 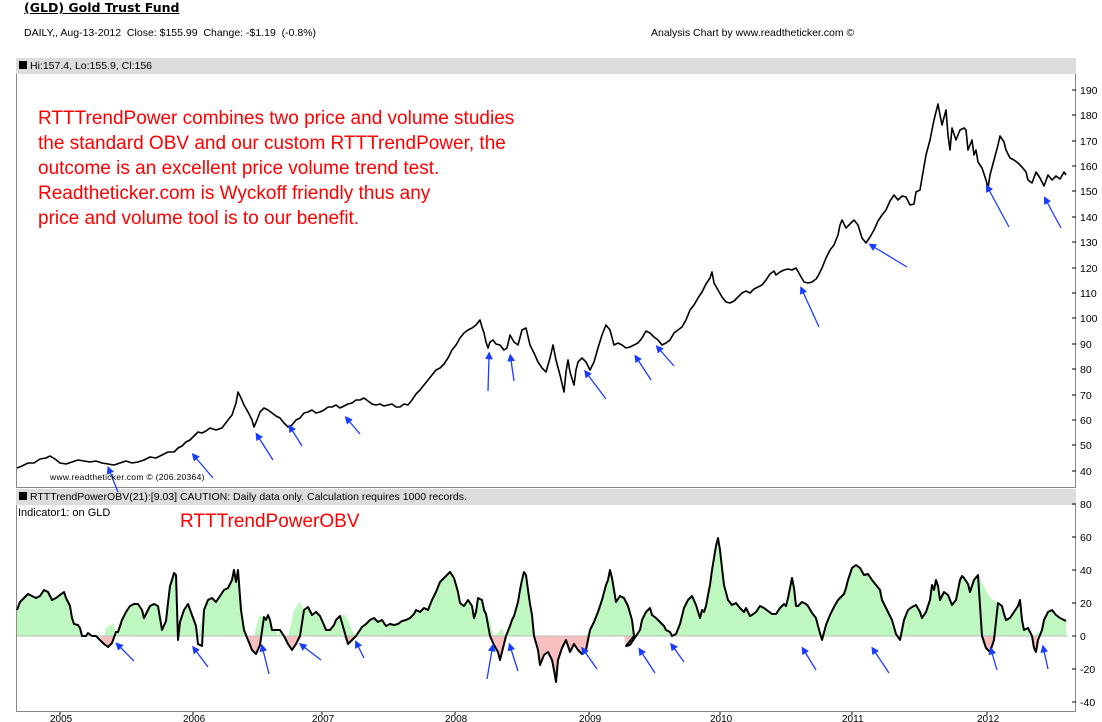 What do you see at coordinates (1087, 670) in the screenshot?
I see `y-tick: -20` at bounding box center [1087, 670].